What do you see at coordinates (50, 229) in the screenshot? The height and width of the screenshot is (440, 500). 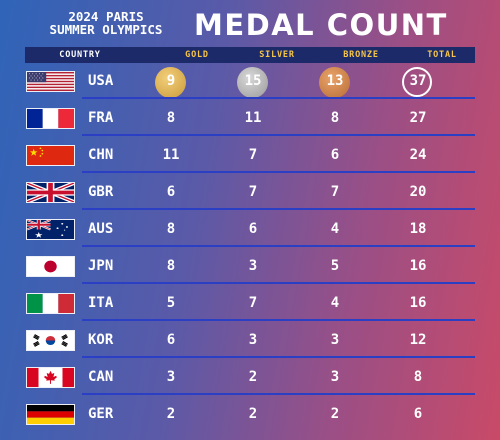 I see `australia-flag-icon` at bounding box center [50, 229].